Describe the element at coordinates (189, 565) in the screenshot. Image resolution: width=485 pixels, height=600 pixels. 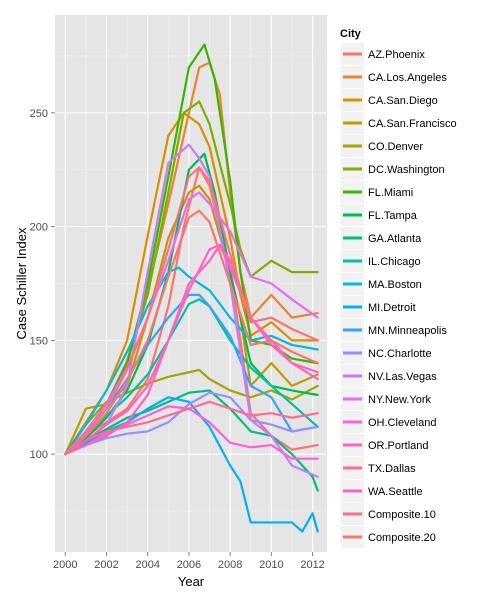
I see `x-tick-label: 2006` at that location.